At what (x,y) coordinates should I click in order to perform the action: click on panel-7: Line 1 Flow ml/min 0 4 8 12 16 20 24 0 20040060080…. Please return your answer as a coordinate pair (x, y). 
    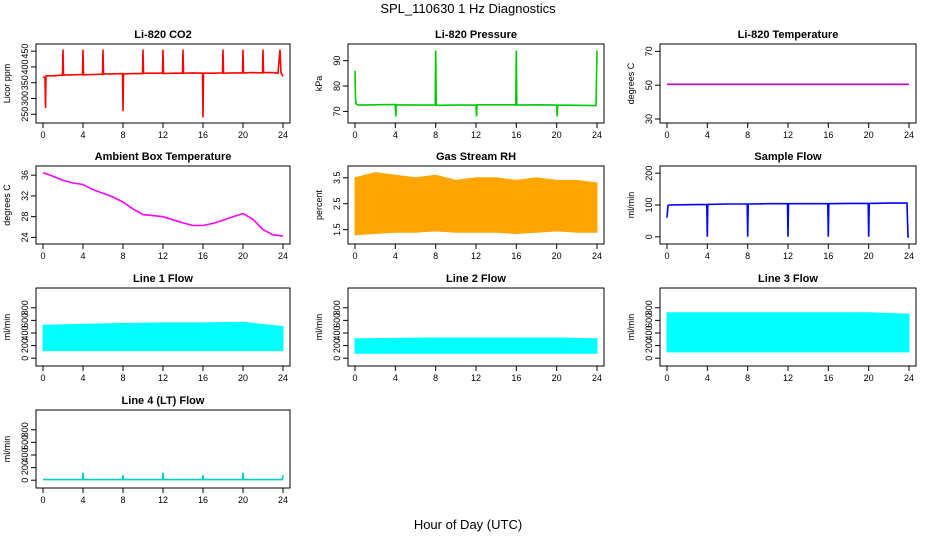
    Looking at the image, I should click on (146, 328).